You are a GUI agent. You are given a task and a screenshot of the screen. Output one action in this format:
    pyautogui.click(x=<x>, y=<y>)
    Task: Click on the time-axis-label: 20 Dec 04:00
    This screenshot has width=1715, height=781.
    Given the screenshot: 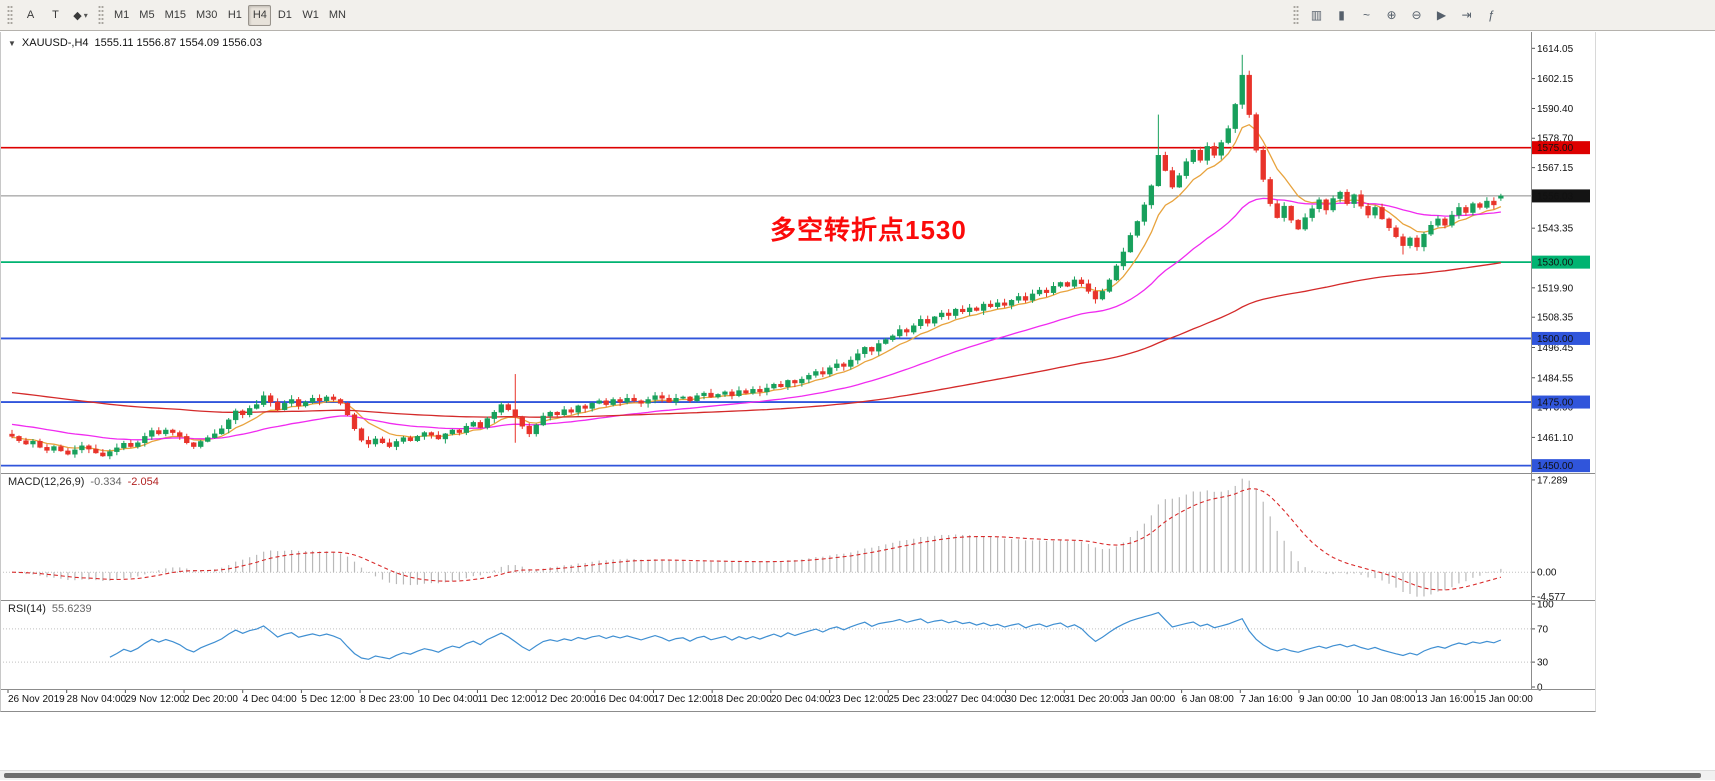 What is the action you would take?
    pyautogui.click(x=801, y=699)
    